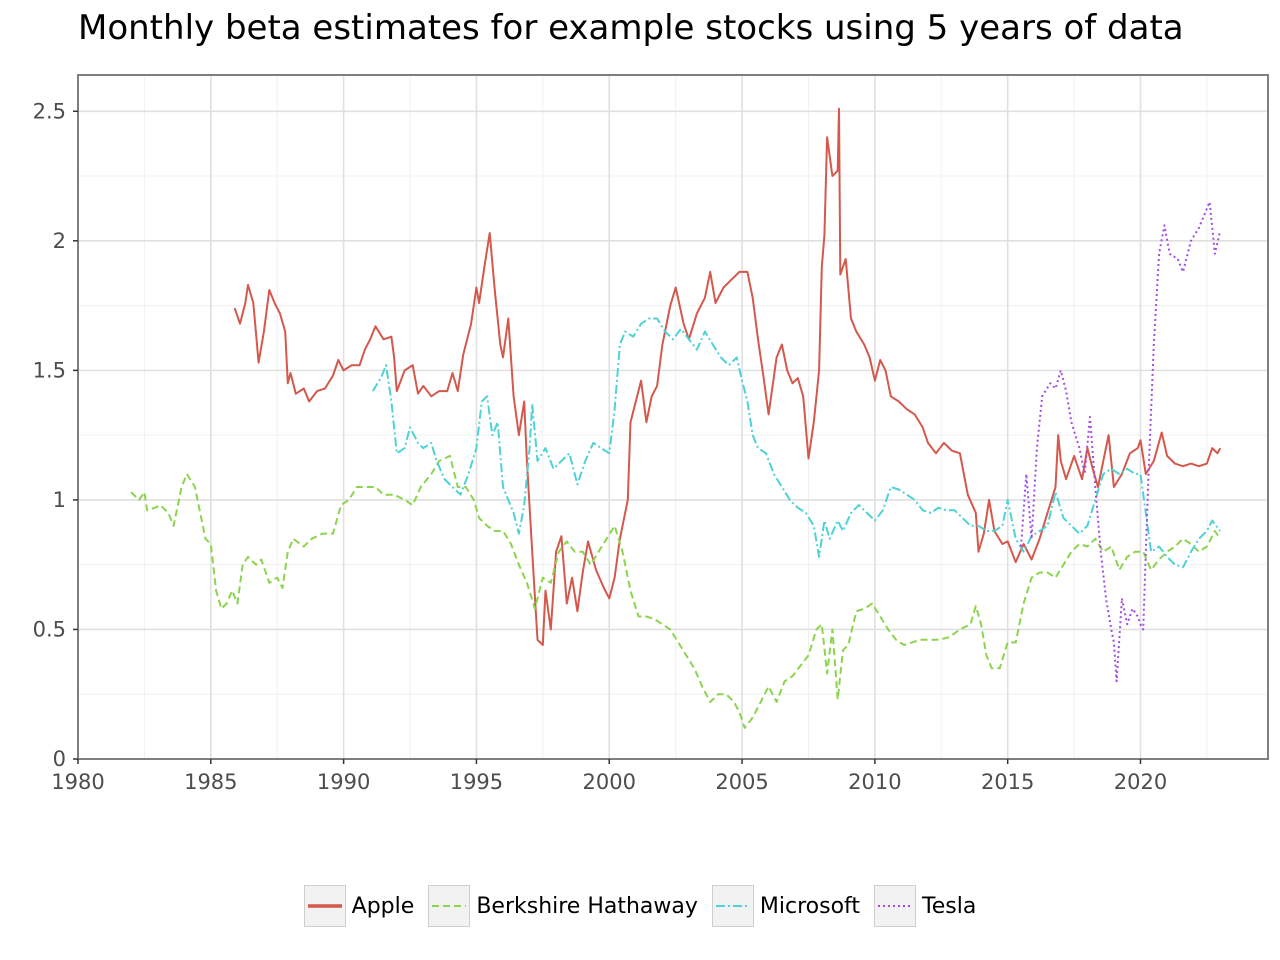 This screenshot has height=960, width=1280. I want to click on y-tick-label: 1, so click(59, 500).